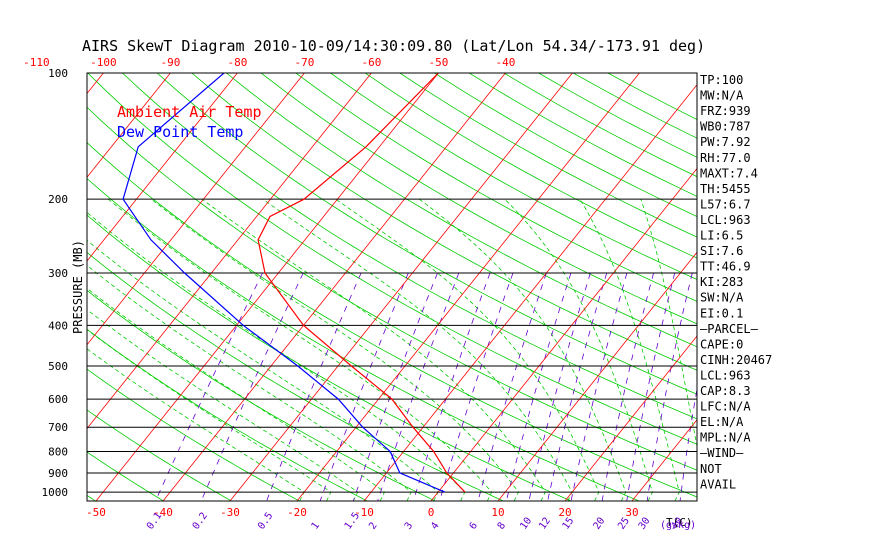  What do you see at coordinates (679, 522) in the screenshot?
I see `temperature-unit-label: T(C)` at bounding box center [679, 522].